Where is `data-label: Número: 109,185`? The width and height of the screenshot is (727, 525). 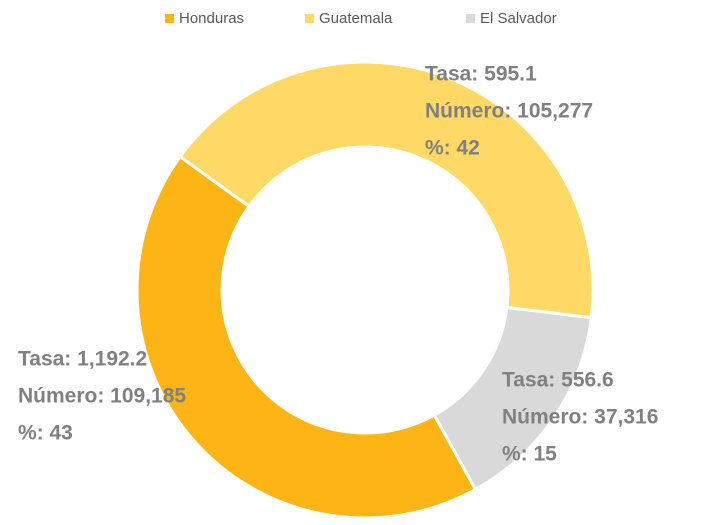 data-label: Número: 109,185 is located at coordinates (102, 396).